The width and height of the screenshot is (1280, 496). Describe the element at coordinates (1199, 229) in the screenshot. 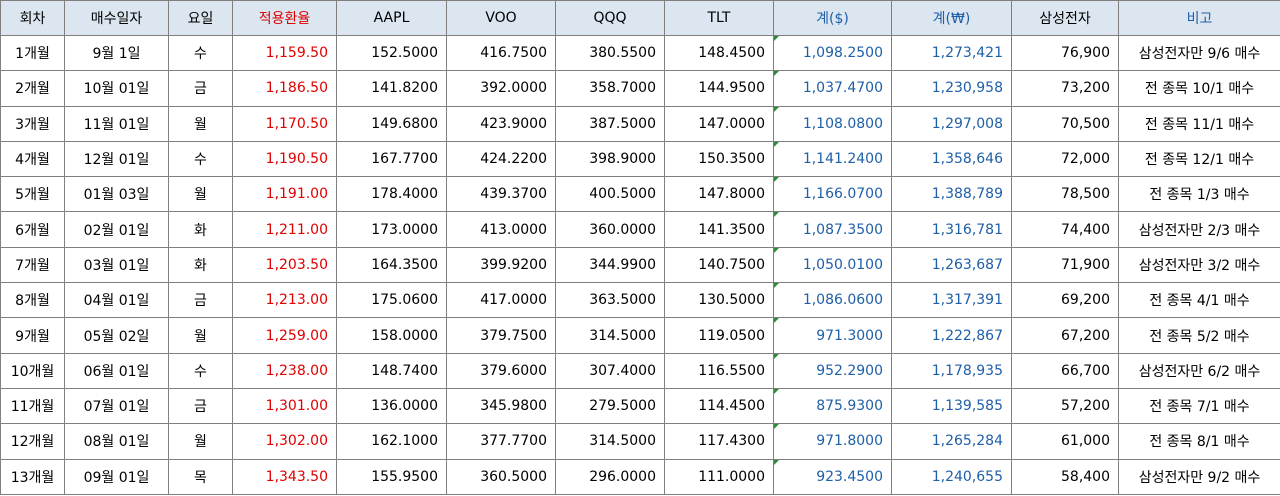

I see `cell-note: 삼성전자만 2/3 매수` at that location.